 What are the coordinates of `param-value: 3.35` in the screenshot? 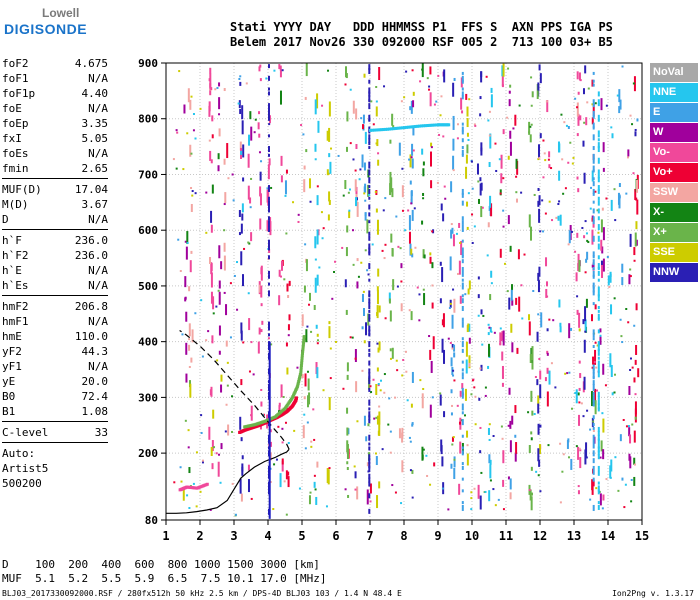 It's located at (95, 123).